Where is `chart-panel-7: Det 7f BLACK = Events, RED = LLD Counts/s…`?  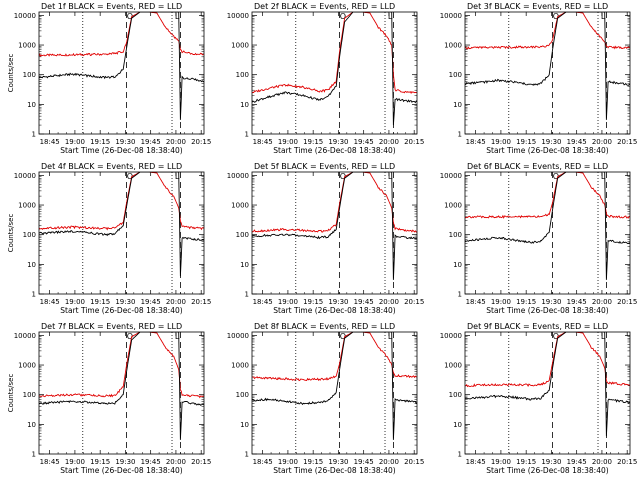
chart-panel-7: Det 7f BLACK = Events, RED = LLD Counts/s… is located at coordinates (109, 398).